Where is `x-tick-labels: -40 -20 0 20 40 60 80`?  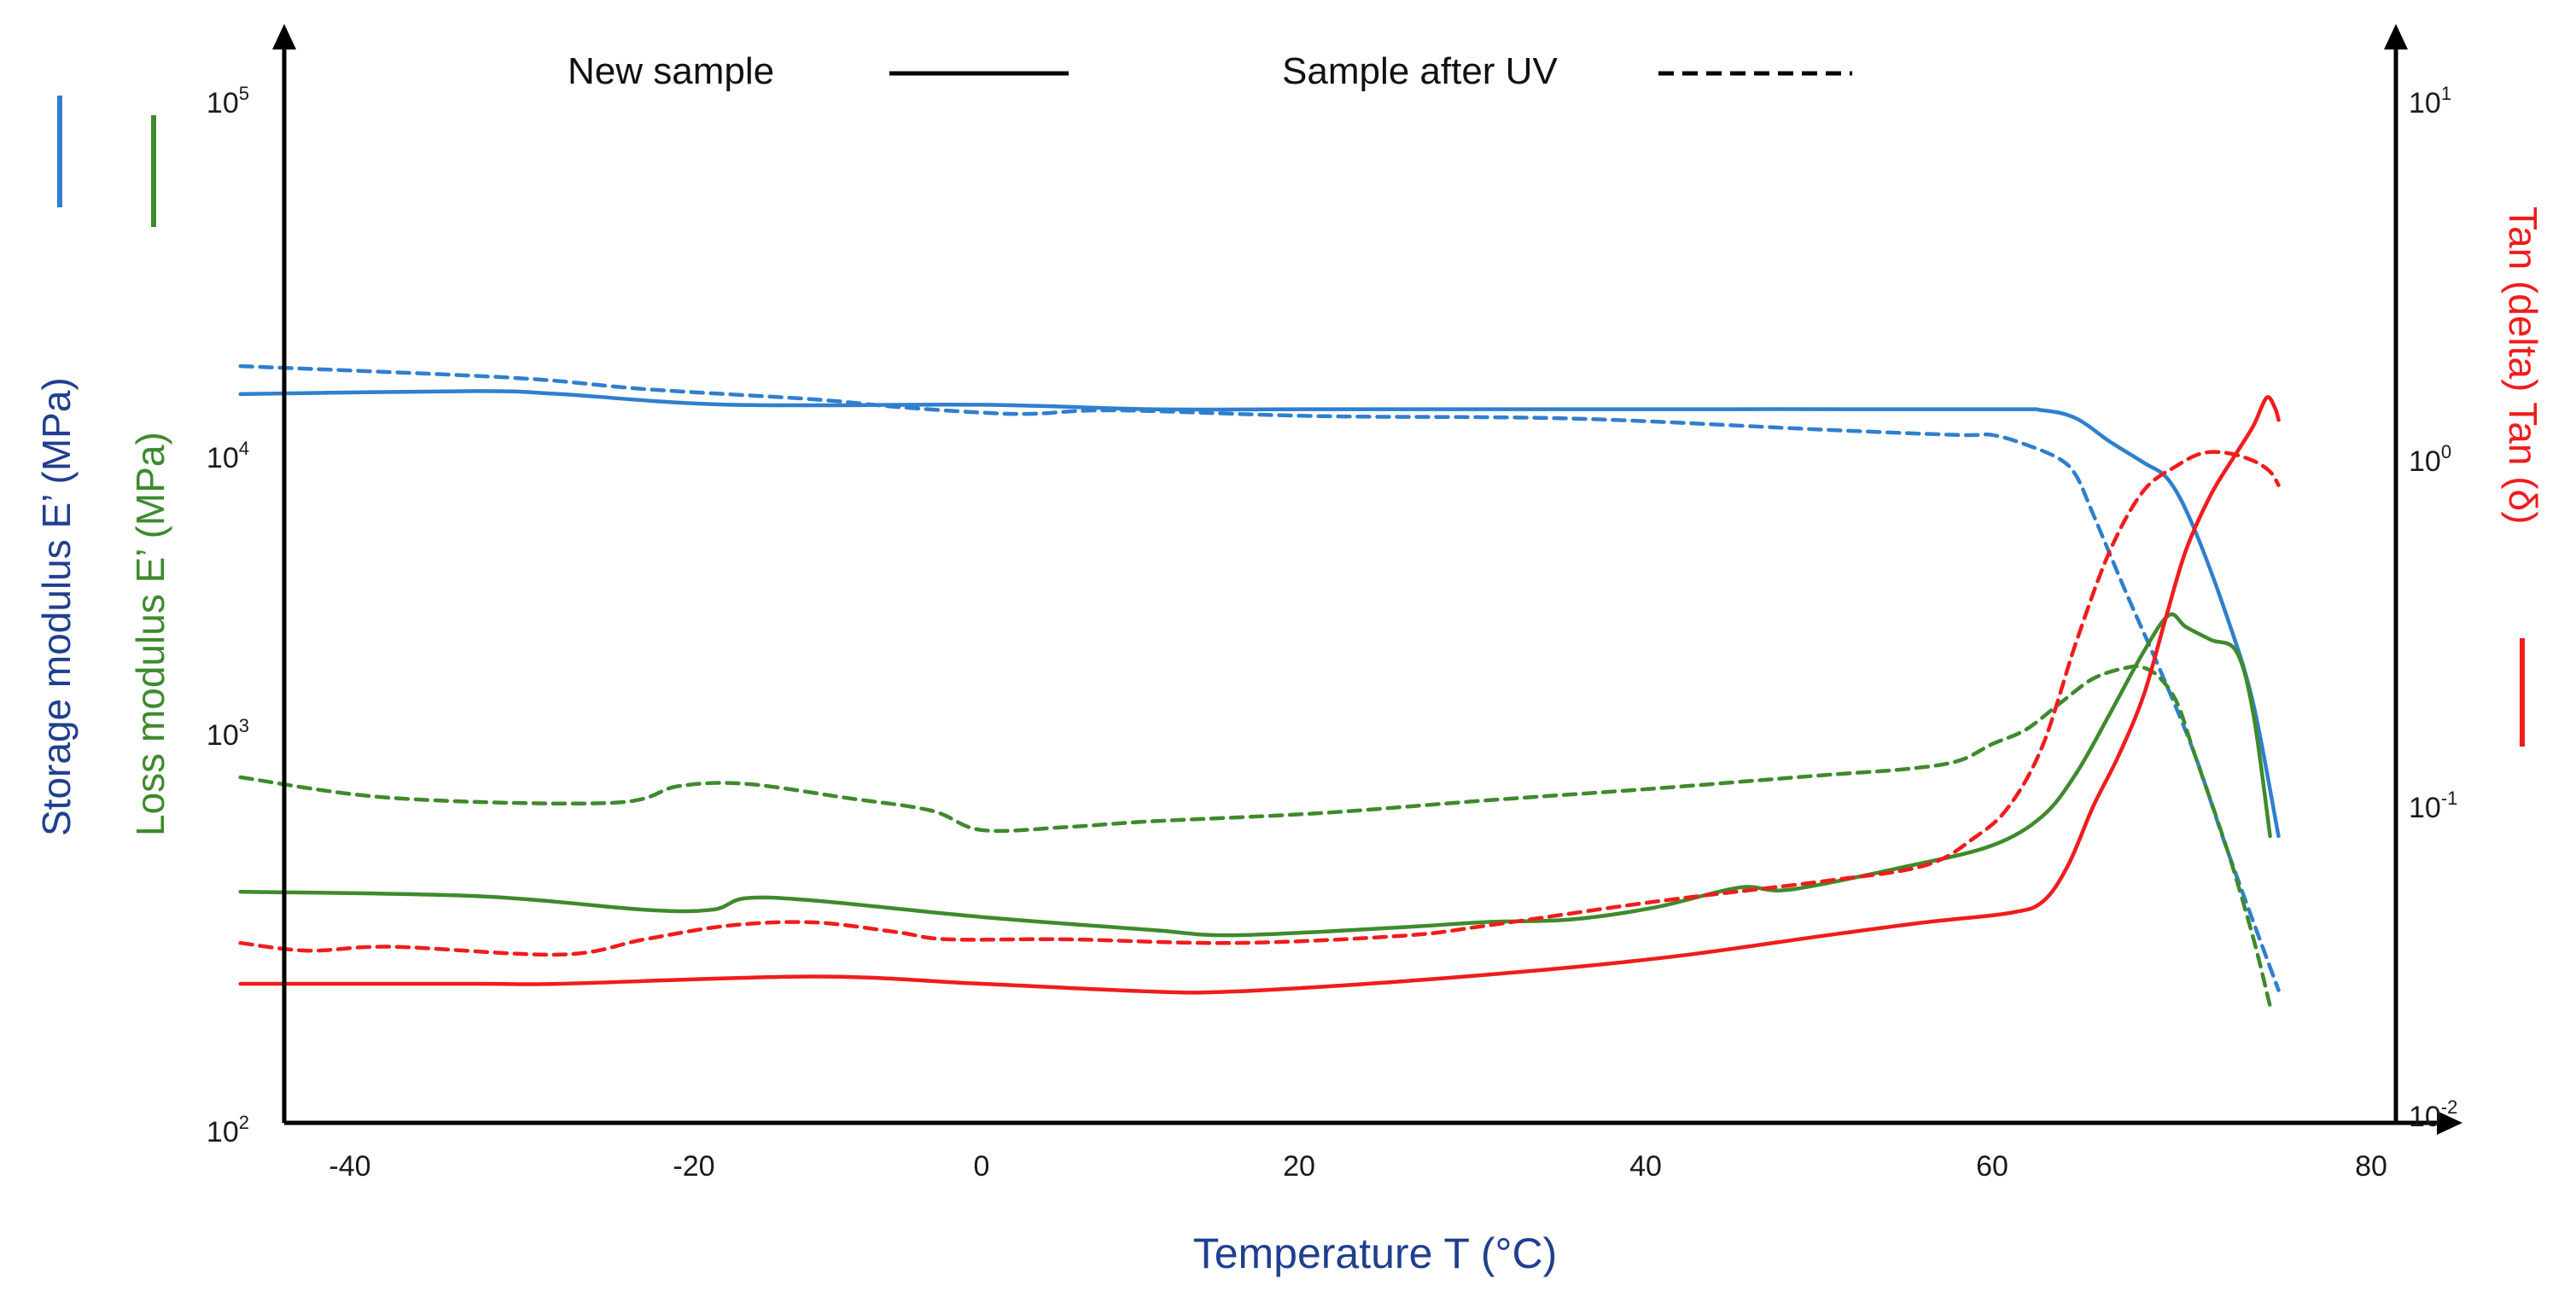
x-tick-labels: -40 -20 0 20 40 60 80 is located at coordinates (1358, 1166).